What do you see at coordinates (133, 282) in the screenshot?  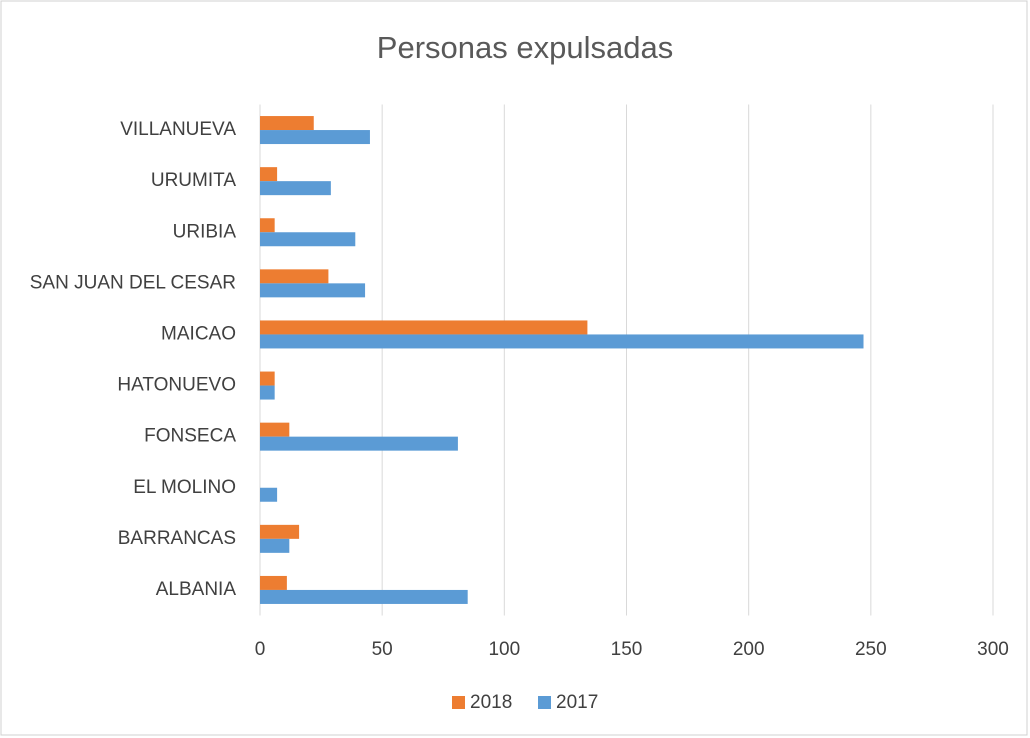 I see `y-tick-label: SAN JUAN DEL CESAR` at bounding box center [133, 282].